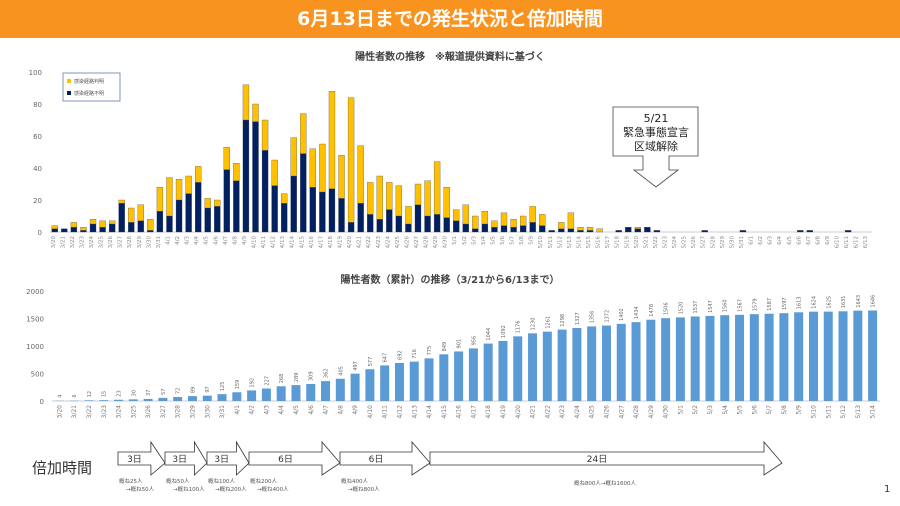 Image resolution: width=900 pixels, height=506 pixels. Describe the element at coordinates (238, 385) in the screenshot. I see `data-label: 159` at that location.